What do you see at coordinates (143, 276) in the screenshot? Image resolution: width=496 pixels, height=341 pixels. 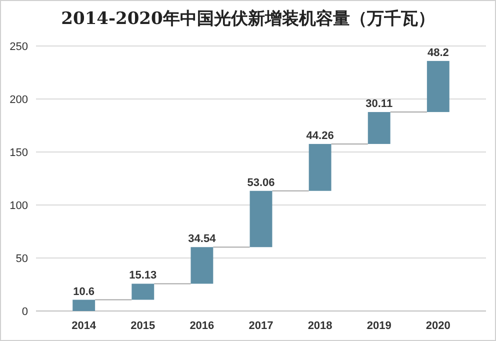 I see `data-label: 15.13` at bounding box center [143, 276].